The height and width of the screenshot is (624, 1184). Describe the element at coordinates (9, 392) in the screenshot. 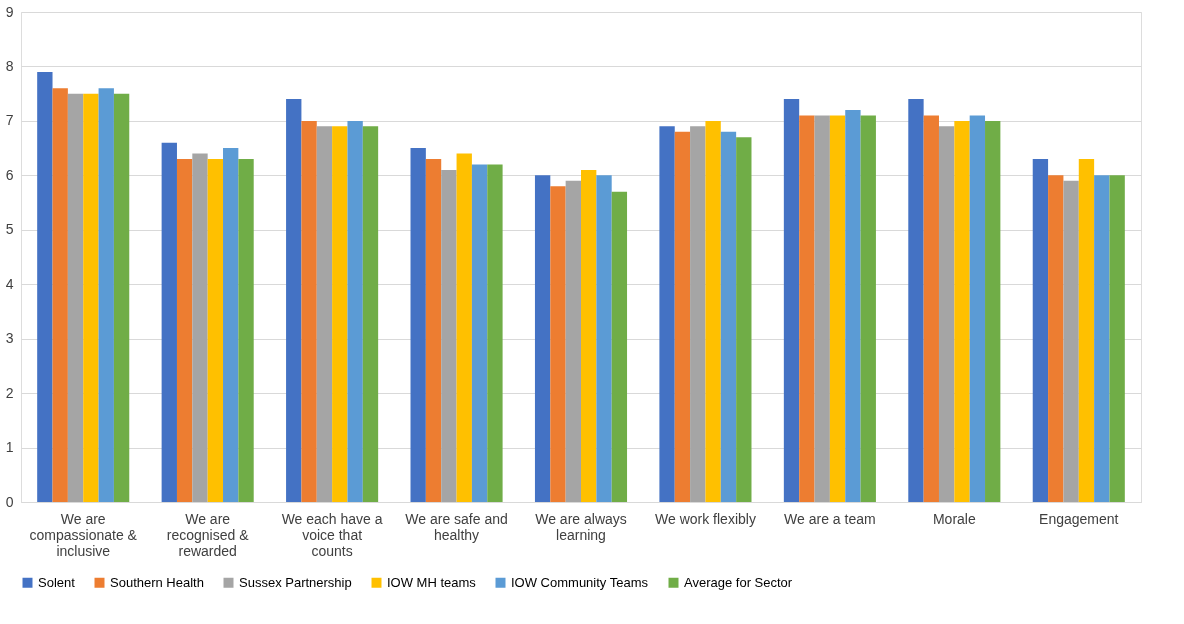

I see `y-tick-label: 2` at that location.